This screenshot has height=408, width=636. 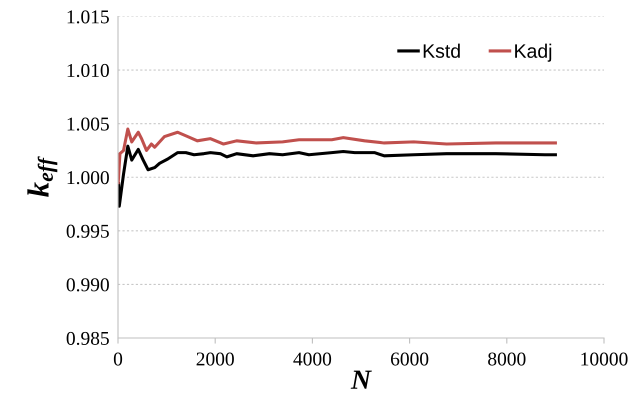 What do you see at coordinates (87, 339) in the screenshot?
I see `y-tick-label: 0.985` at bounding box center [87, 339].